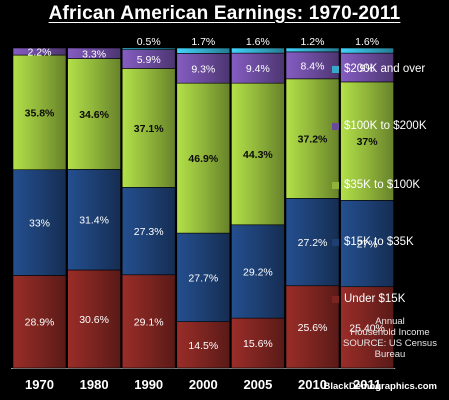  Describe the element at coordinates (367, 69) in the screenshot. I see `data-label: 9%` at that location.